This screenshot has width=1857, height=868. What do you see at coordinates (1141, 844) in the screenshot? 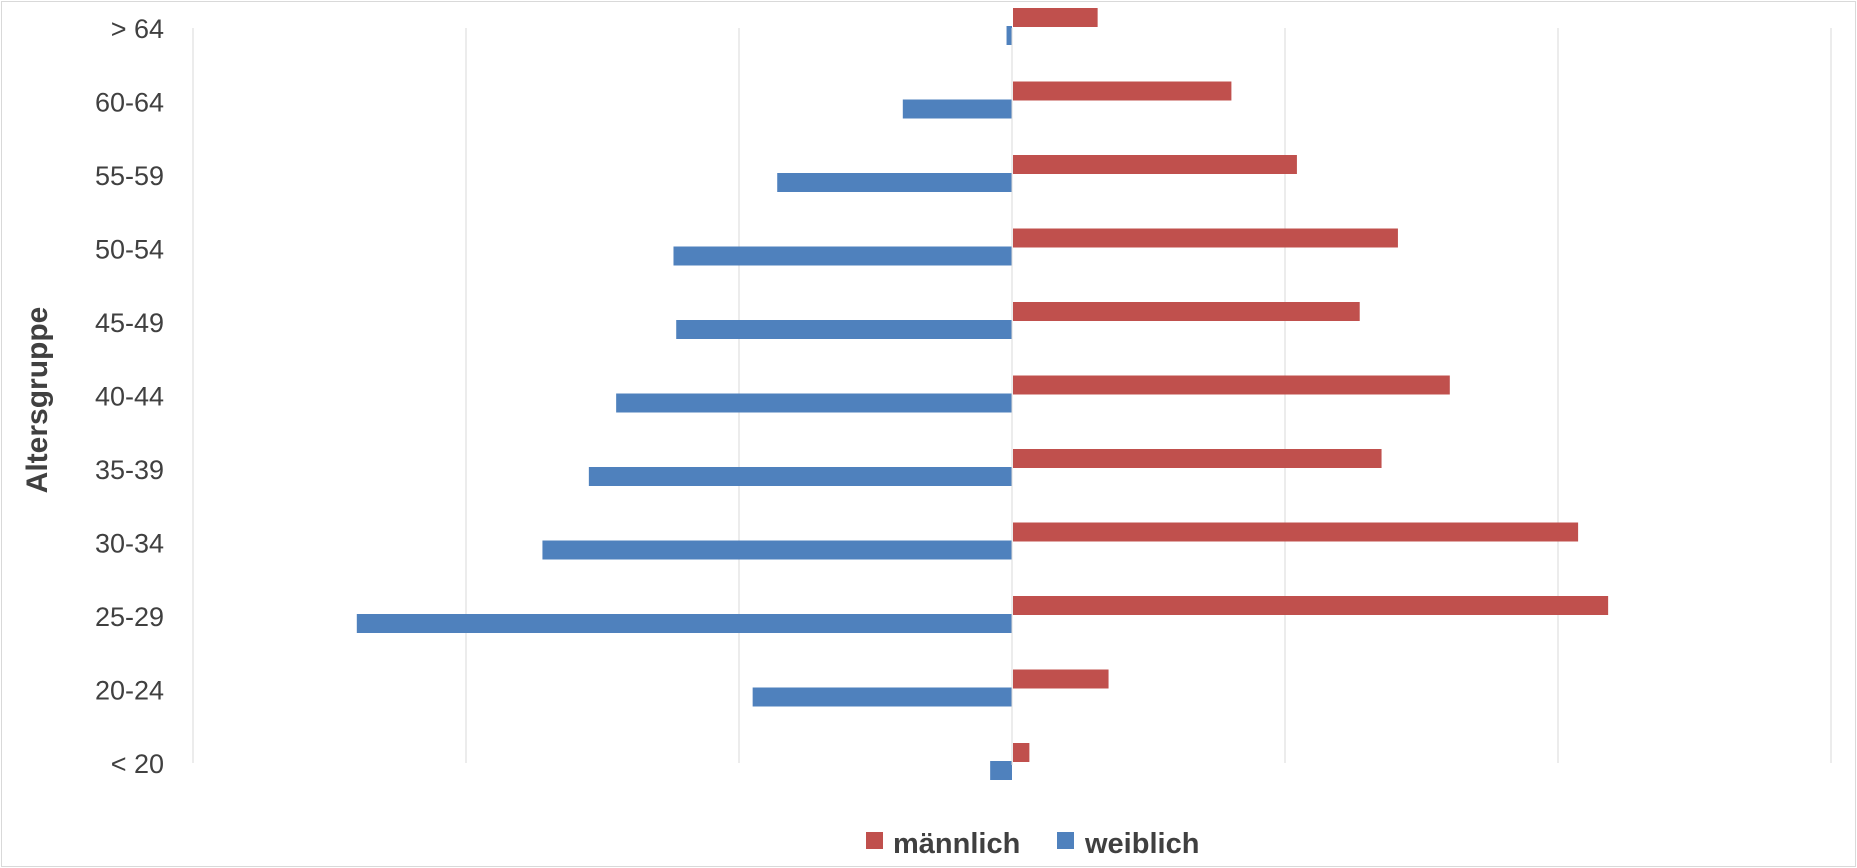
I see `legend-label-weiblich: weiblich` at bounding box center [1141, 844].